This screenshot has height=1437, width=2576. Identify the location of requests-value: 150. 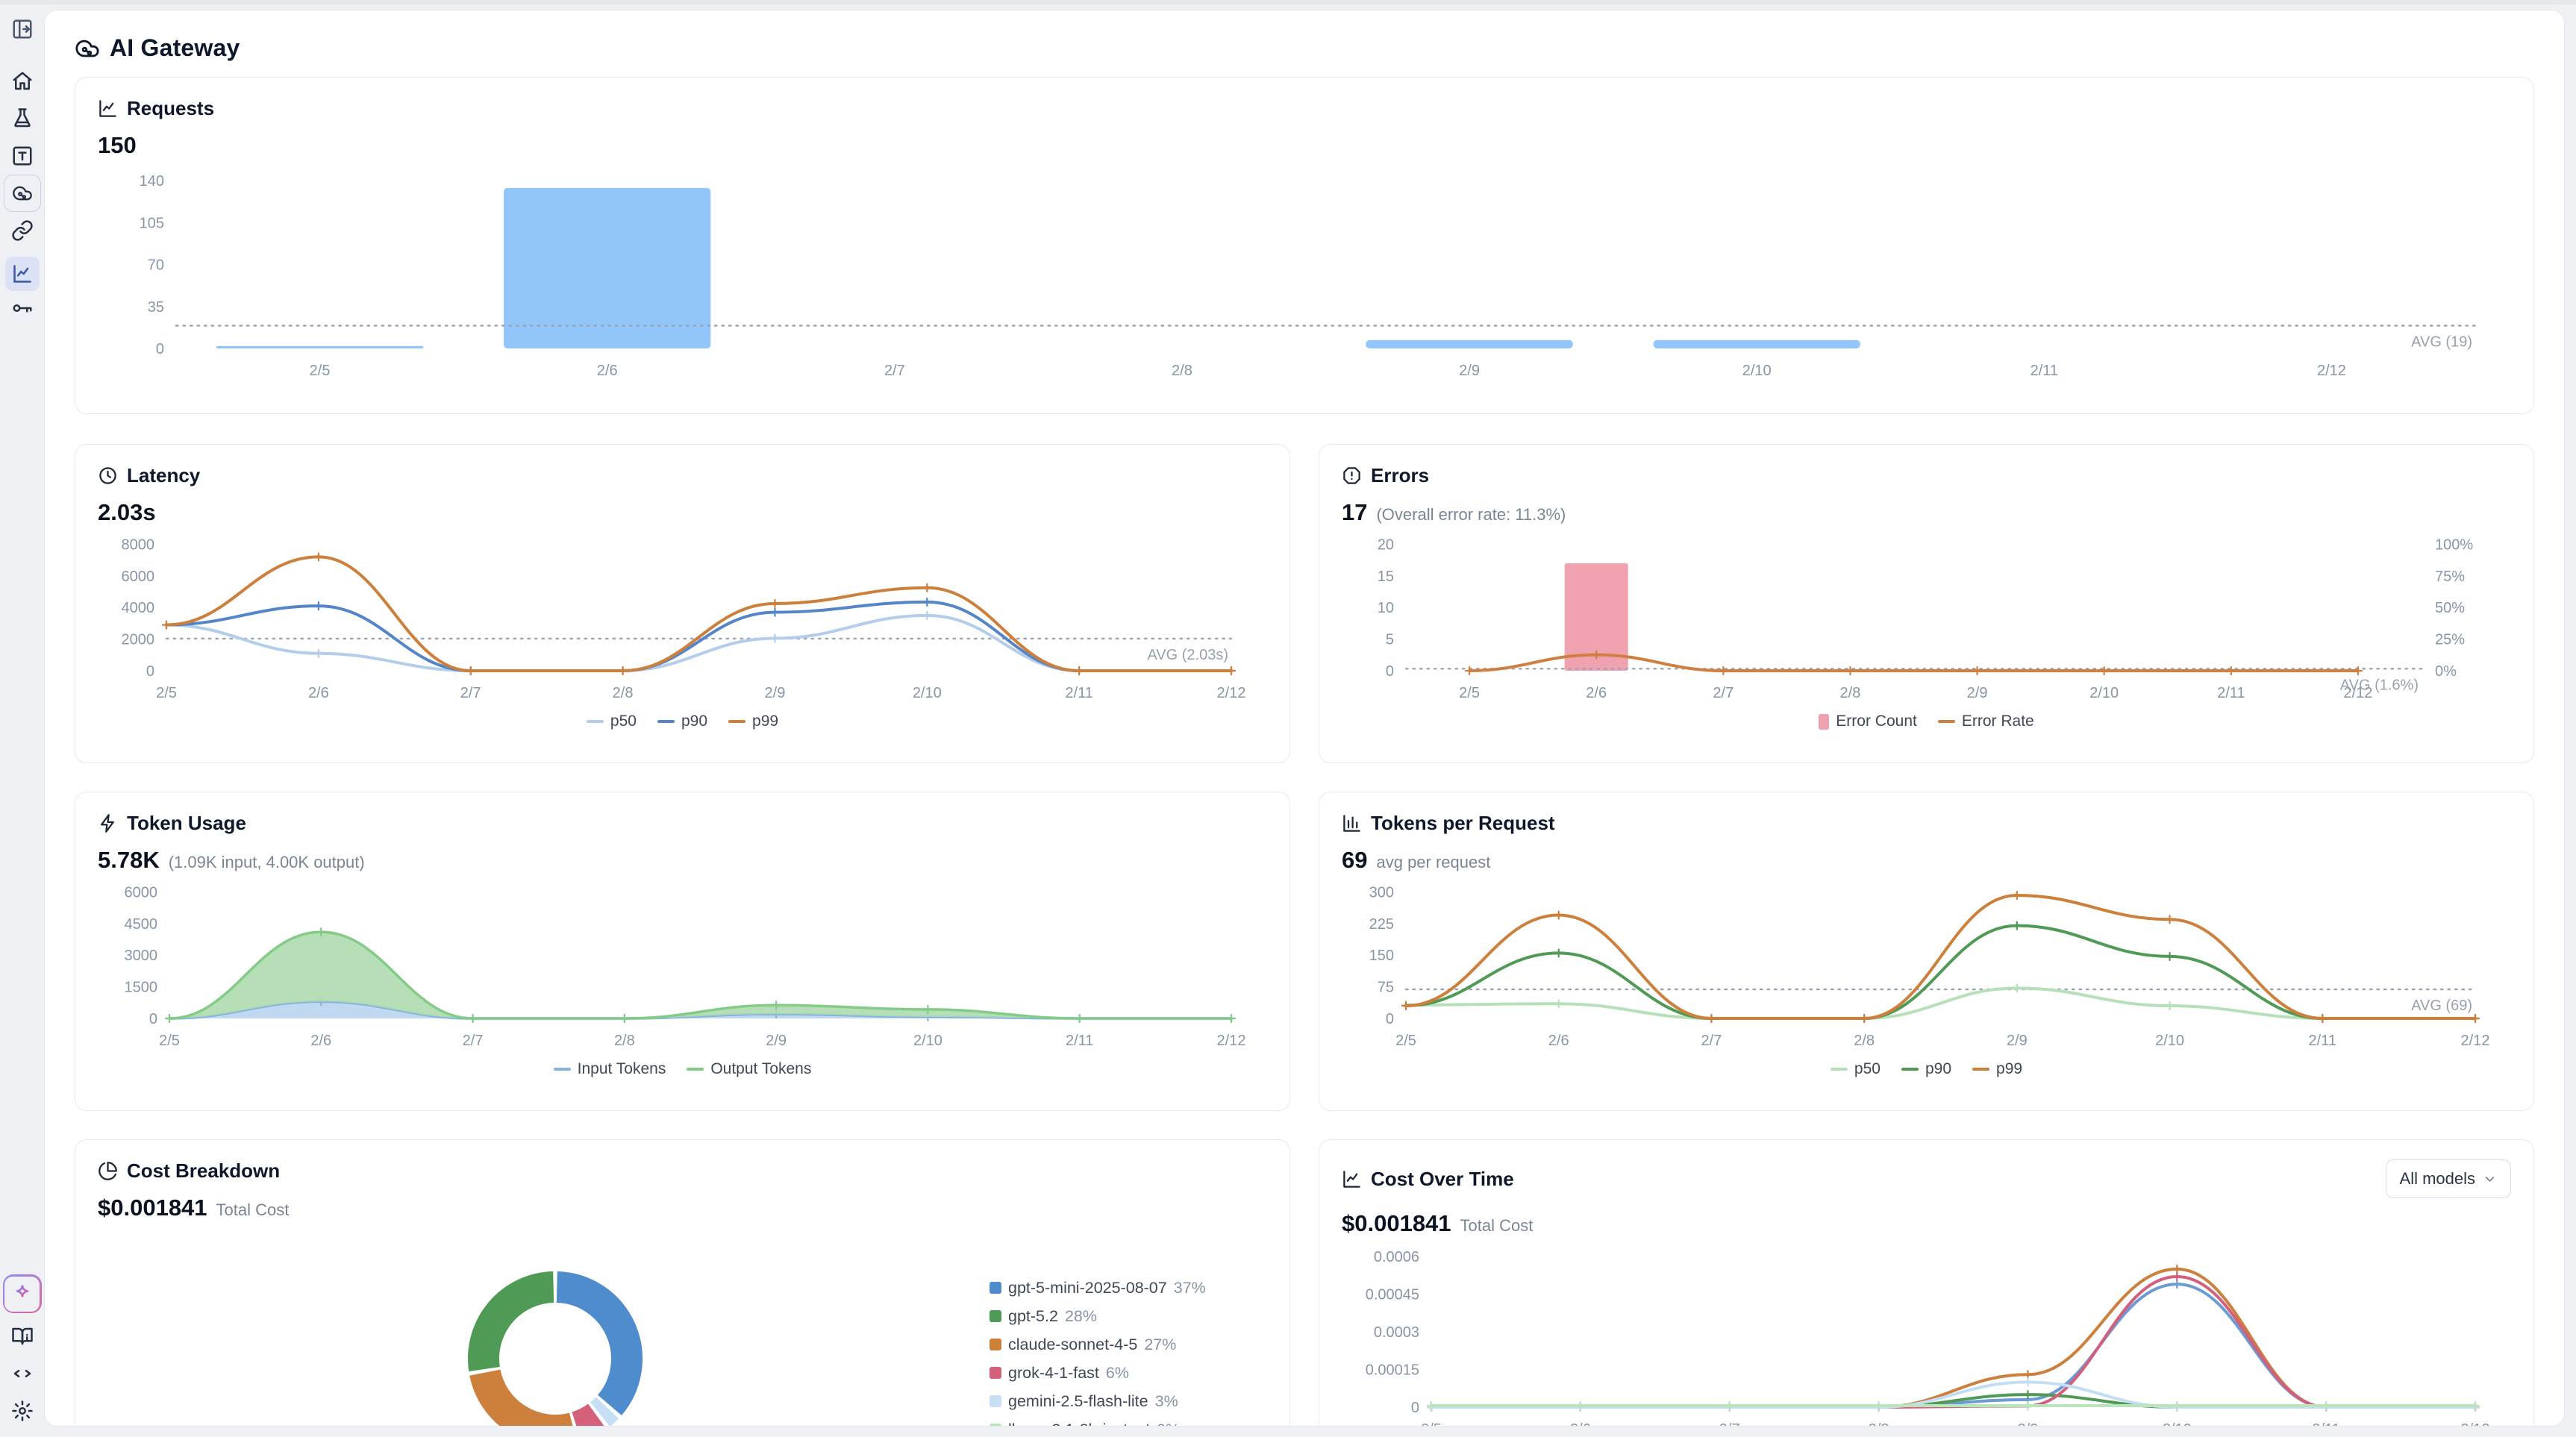
(117, 145).